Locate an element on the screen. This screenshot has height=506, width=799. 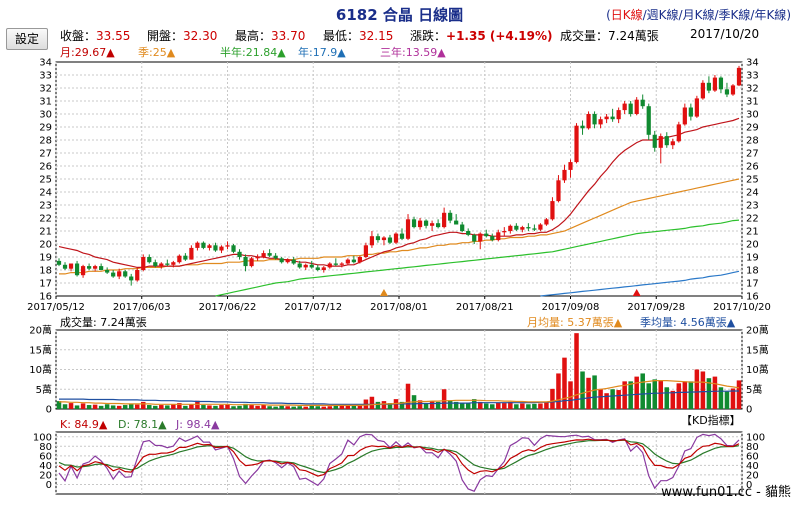
ma-legend-three-year: 三年:13.59▲ is located at coordinates (413, 52).